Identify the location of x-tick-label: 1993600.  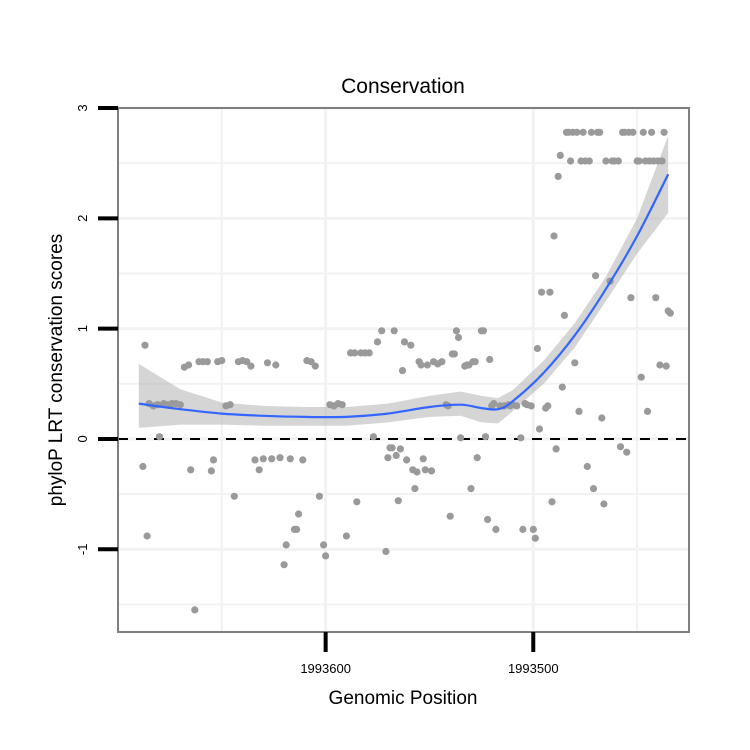
(325, 668).